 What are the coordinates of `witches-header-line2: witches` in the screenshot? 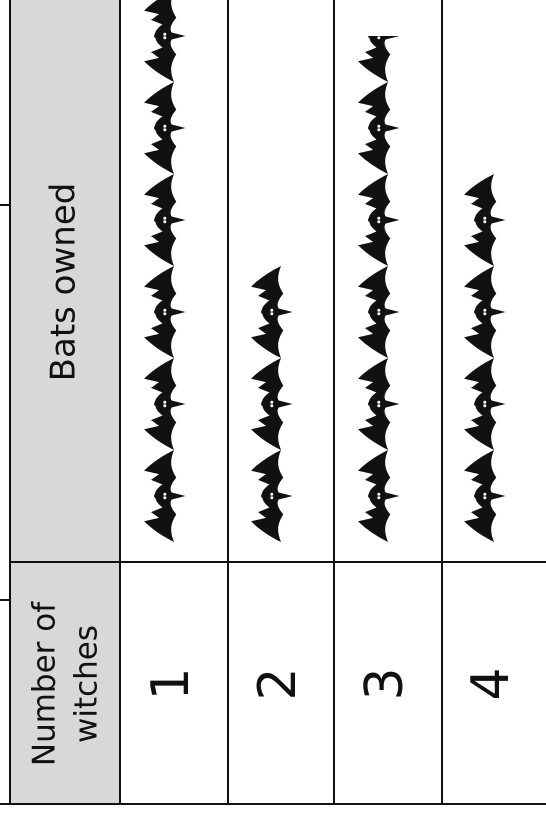 It's located at (87, 684).